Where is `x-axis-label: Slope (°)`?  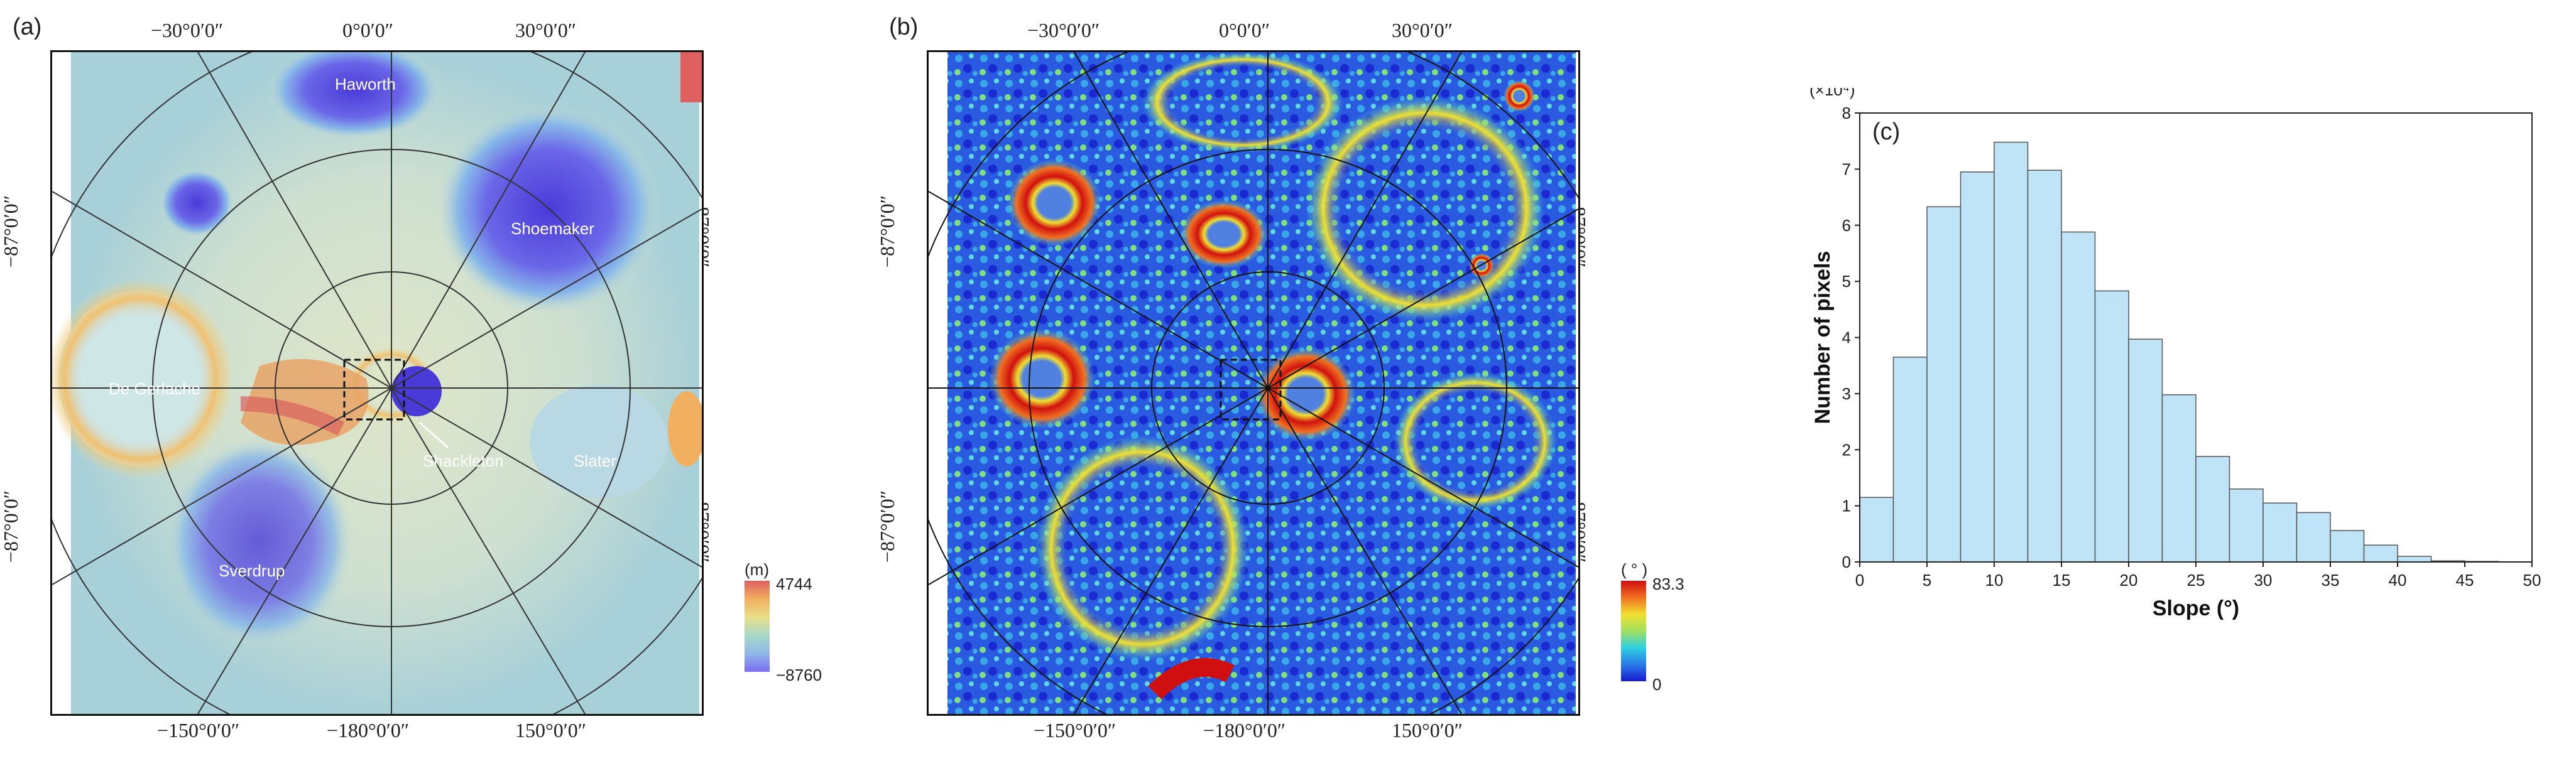 x-axis-label: Slope (°) is located at coordinates (2196, 608).